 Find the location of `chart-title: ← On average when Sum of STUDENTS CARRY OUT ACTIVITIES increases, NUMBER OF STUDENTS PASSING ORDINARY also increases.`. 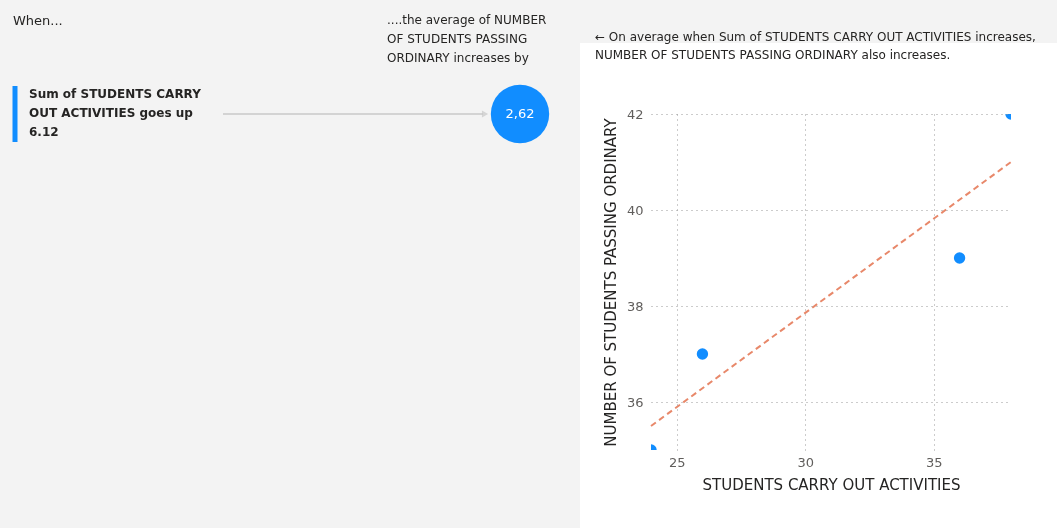

chart-title: ← On average when Sum of STUDENTS CARRY OUT ACTIVITIES increases, NUMBER OF STUDENTS PASSING ORDINARY also increases. is located at coordinates (815, 46).